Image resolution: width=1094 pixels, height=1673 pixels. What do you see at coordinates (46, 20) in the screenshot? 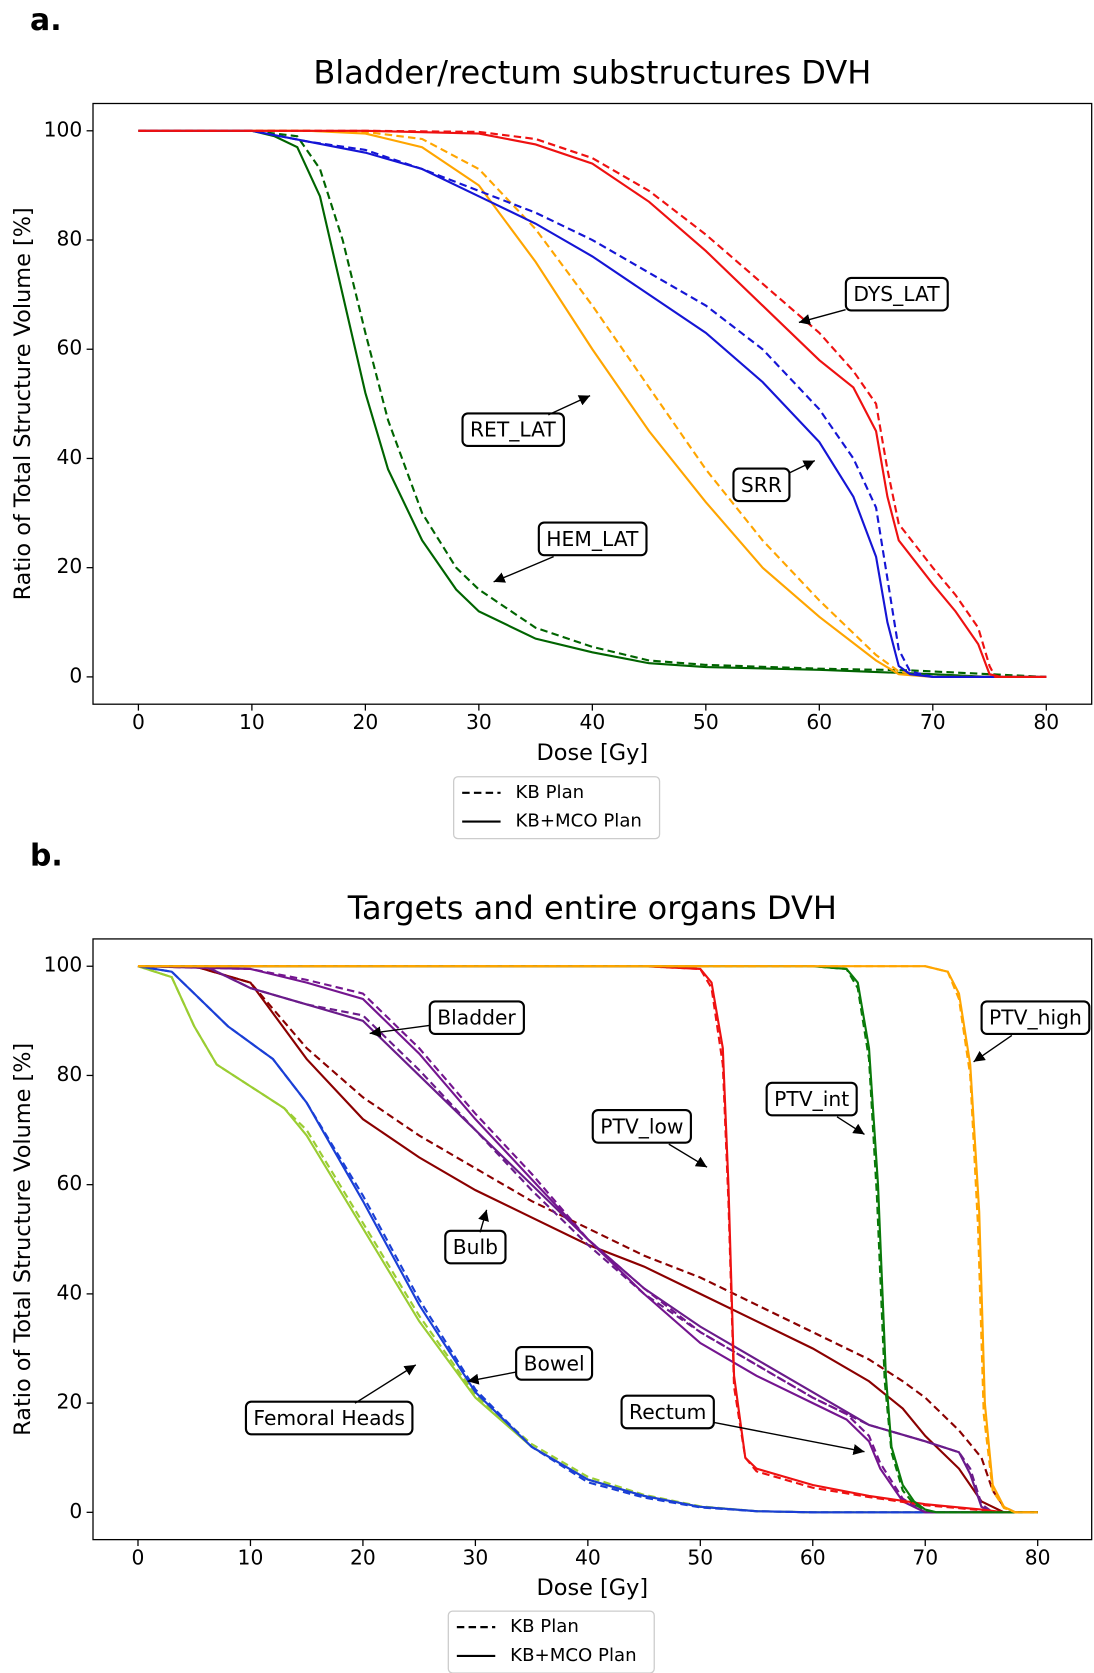
I see `panel-label: a.` at bounding box center [46, 20].